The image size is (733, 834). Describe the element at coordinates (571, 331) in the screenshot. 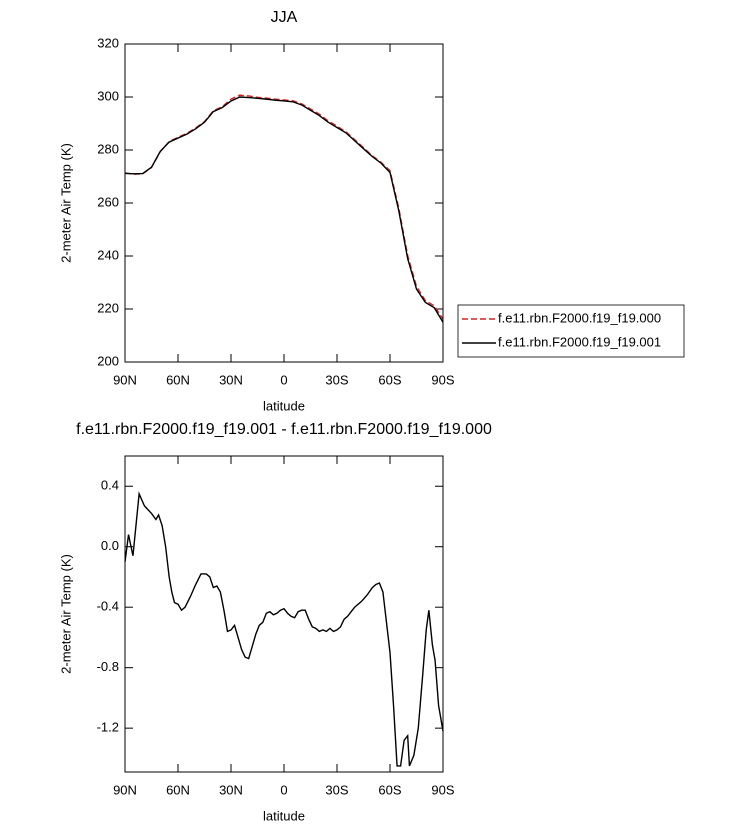

I see `legend-box` at that location.